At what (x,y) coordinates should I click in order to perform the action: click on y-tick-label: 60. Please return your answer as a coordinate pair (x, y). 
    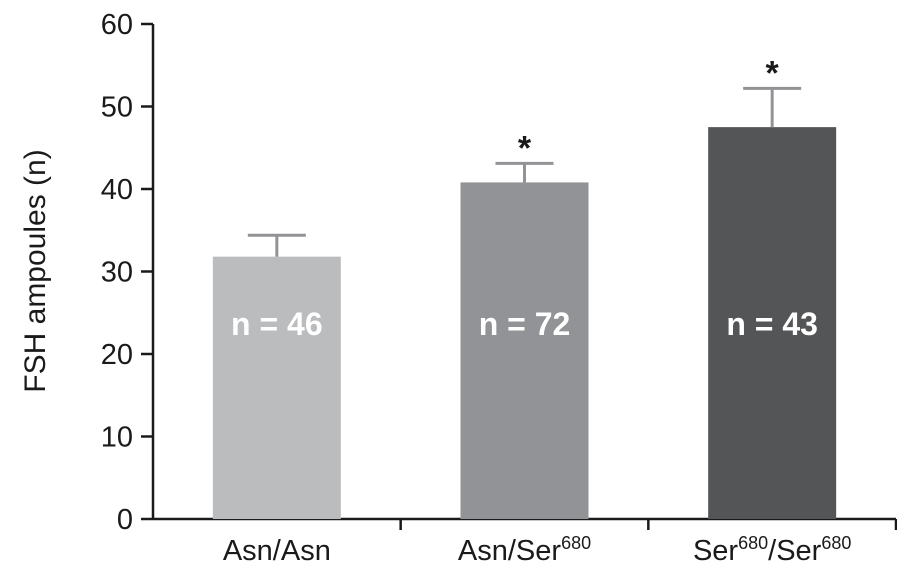
    Looking at the image, I should click on (117, 25).